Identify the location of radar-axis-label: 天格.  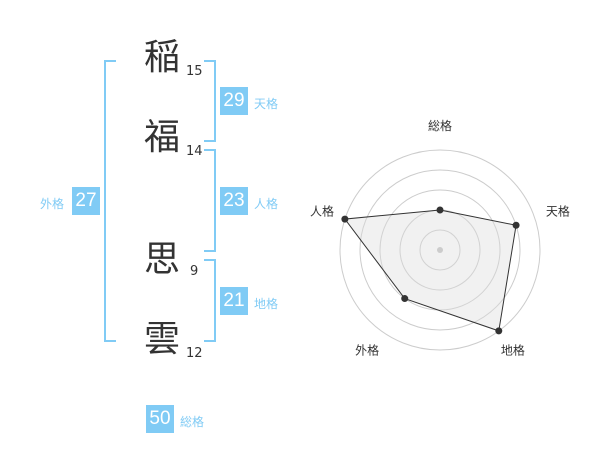
(558, 211).